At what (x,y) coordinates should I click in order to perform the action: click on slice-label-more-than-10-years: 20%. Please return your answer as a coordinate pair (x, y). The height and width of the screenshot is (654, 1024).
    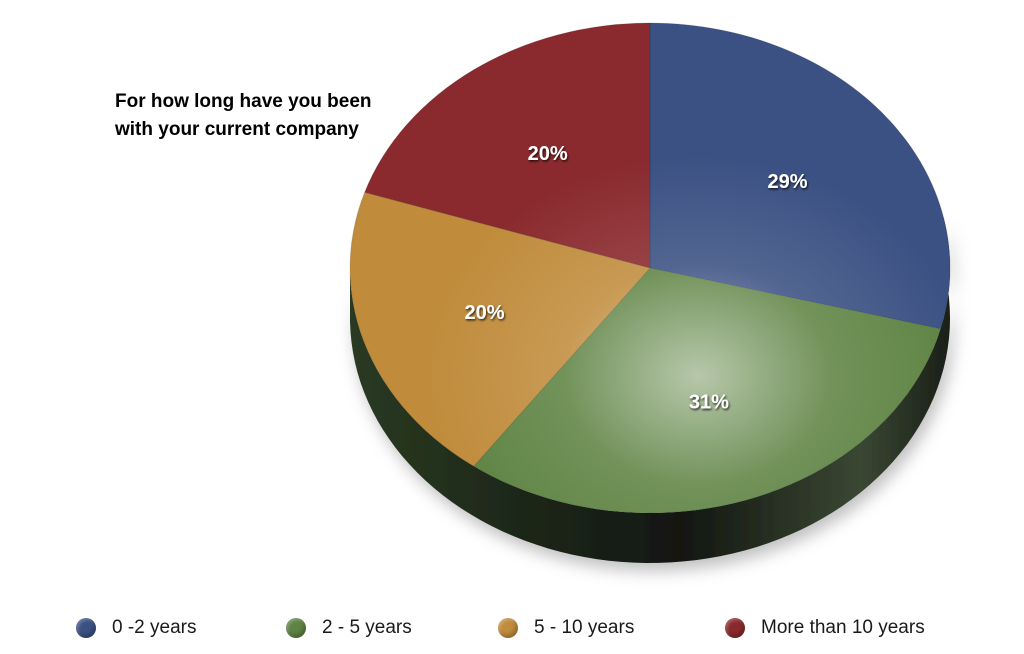
    Looking at the image, I should click on (548, 154).